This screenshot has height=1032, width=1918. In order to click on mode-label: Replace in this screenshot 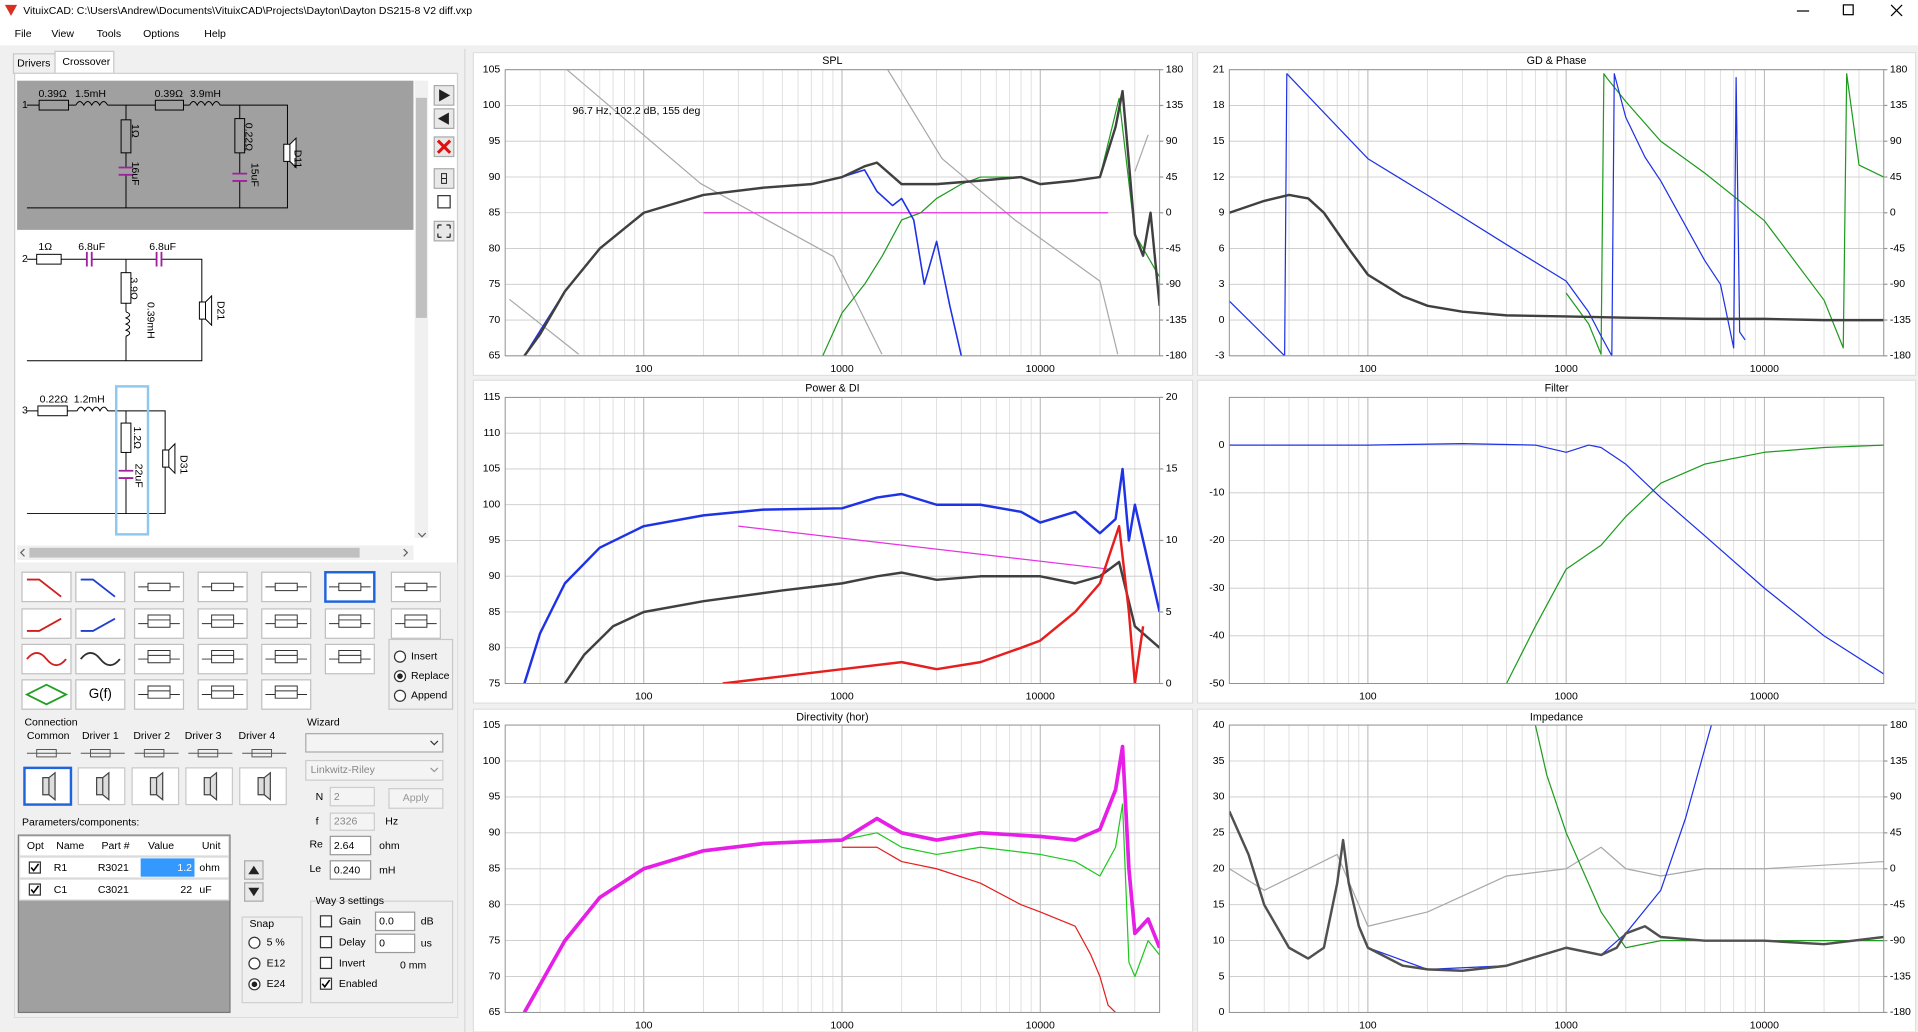, I will do `click(430, 676)`.